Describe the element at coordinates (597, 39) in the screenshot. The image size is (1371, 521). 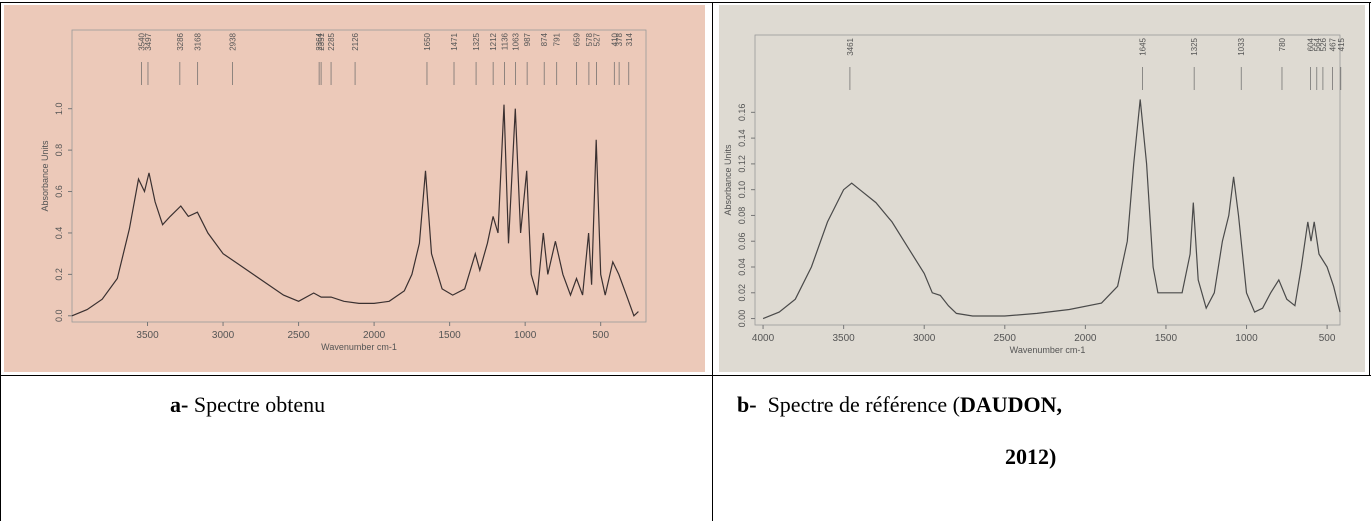
I see `peak-label: 527` at that location.